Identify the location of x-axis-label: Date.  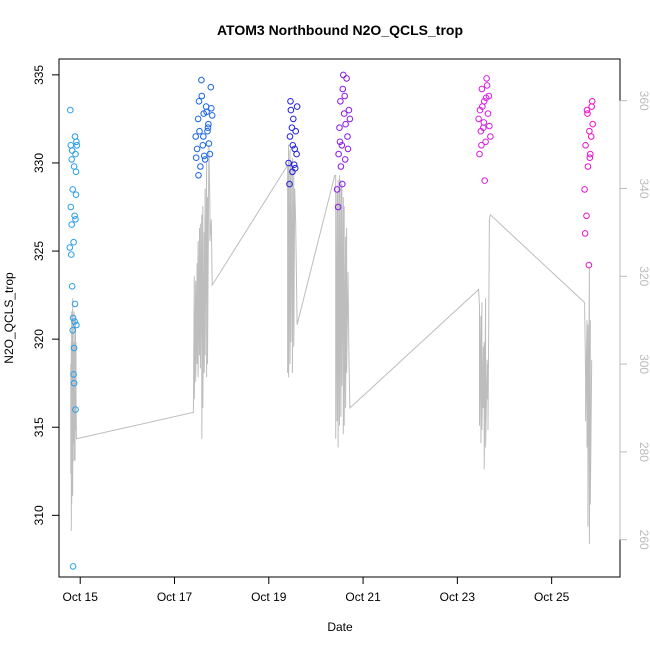
(340, 627).